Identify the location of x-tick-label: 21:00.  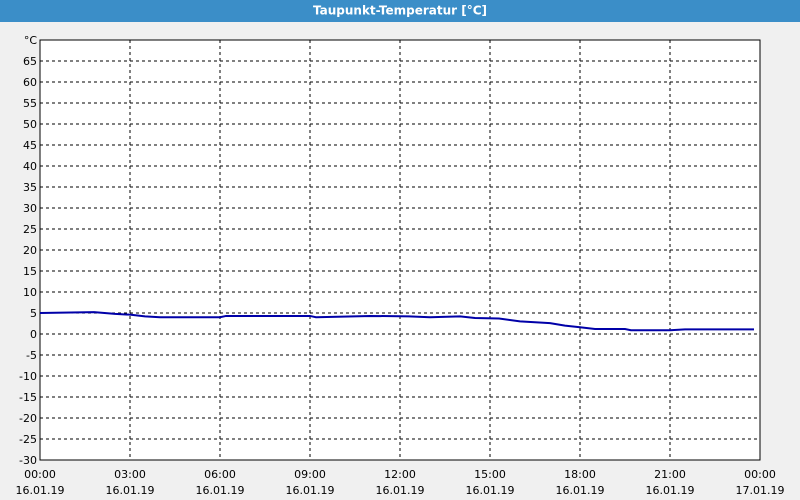
(670, 474).